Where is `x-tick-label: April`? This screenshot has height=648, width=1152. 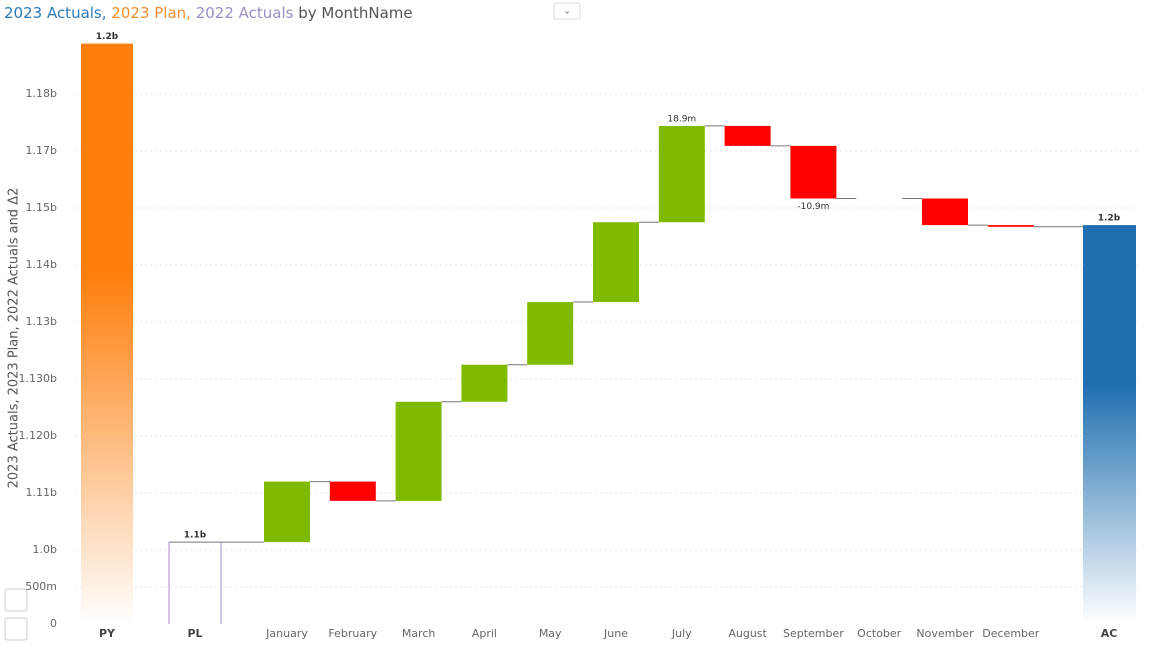 x-tick-label: April is located at coordinates (484, 633).